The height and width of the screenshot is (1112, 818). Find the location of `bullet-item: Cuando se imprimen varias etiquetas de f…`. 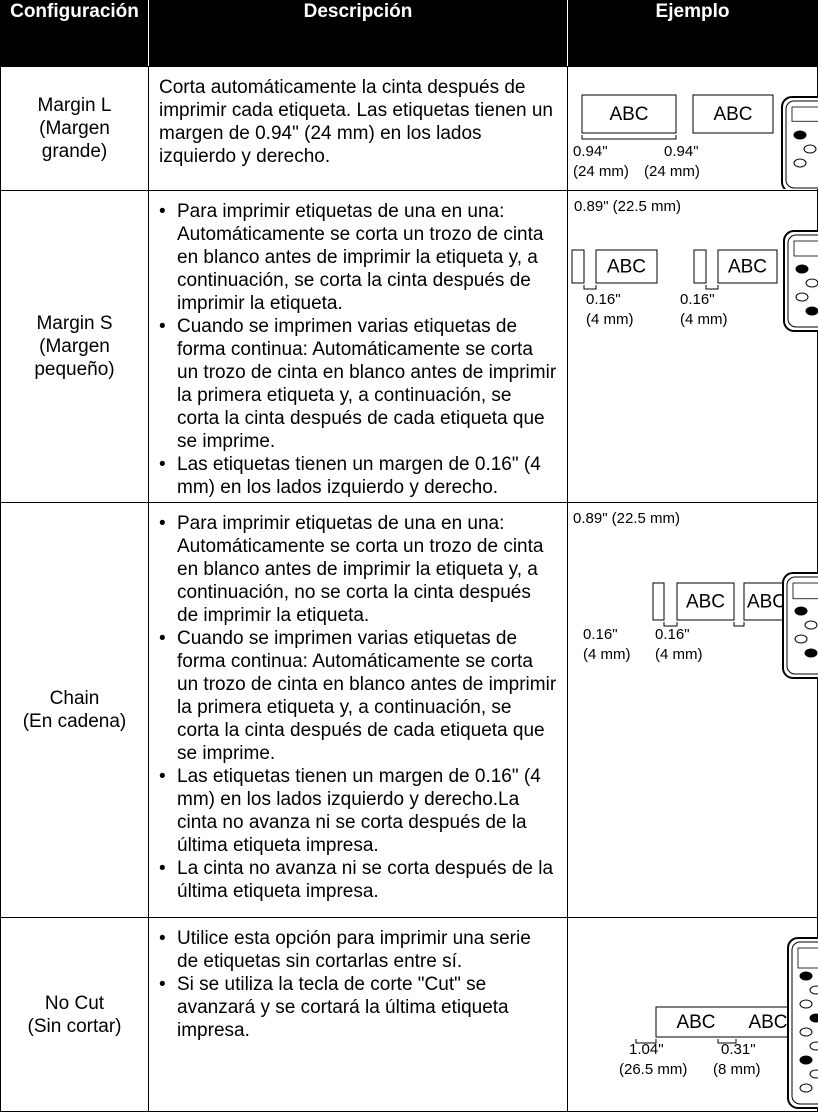

bullet-item: Cuando se imprimen varias etiquetas de f… is located at coordinates (358, 384).